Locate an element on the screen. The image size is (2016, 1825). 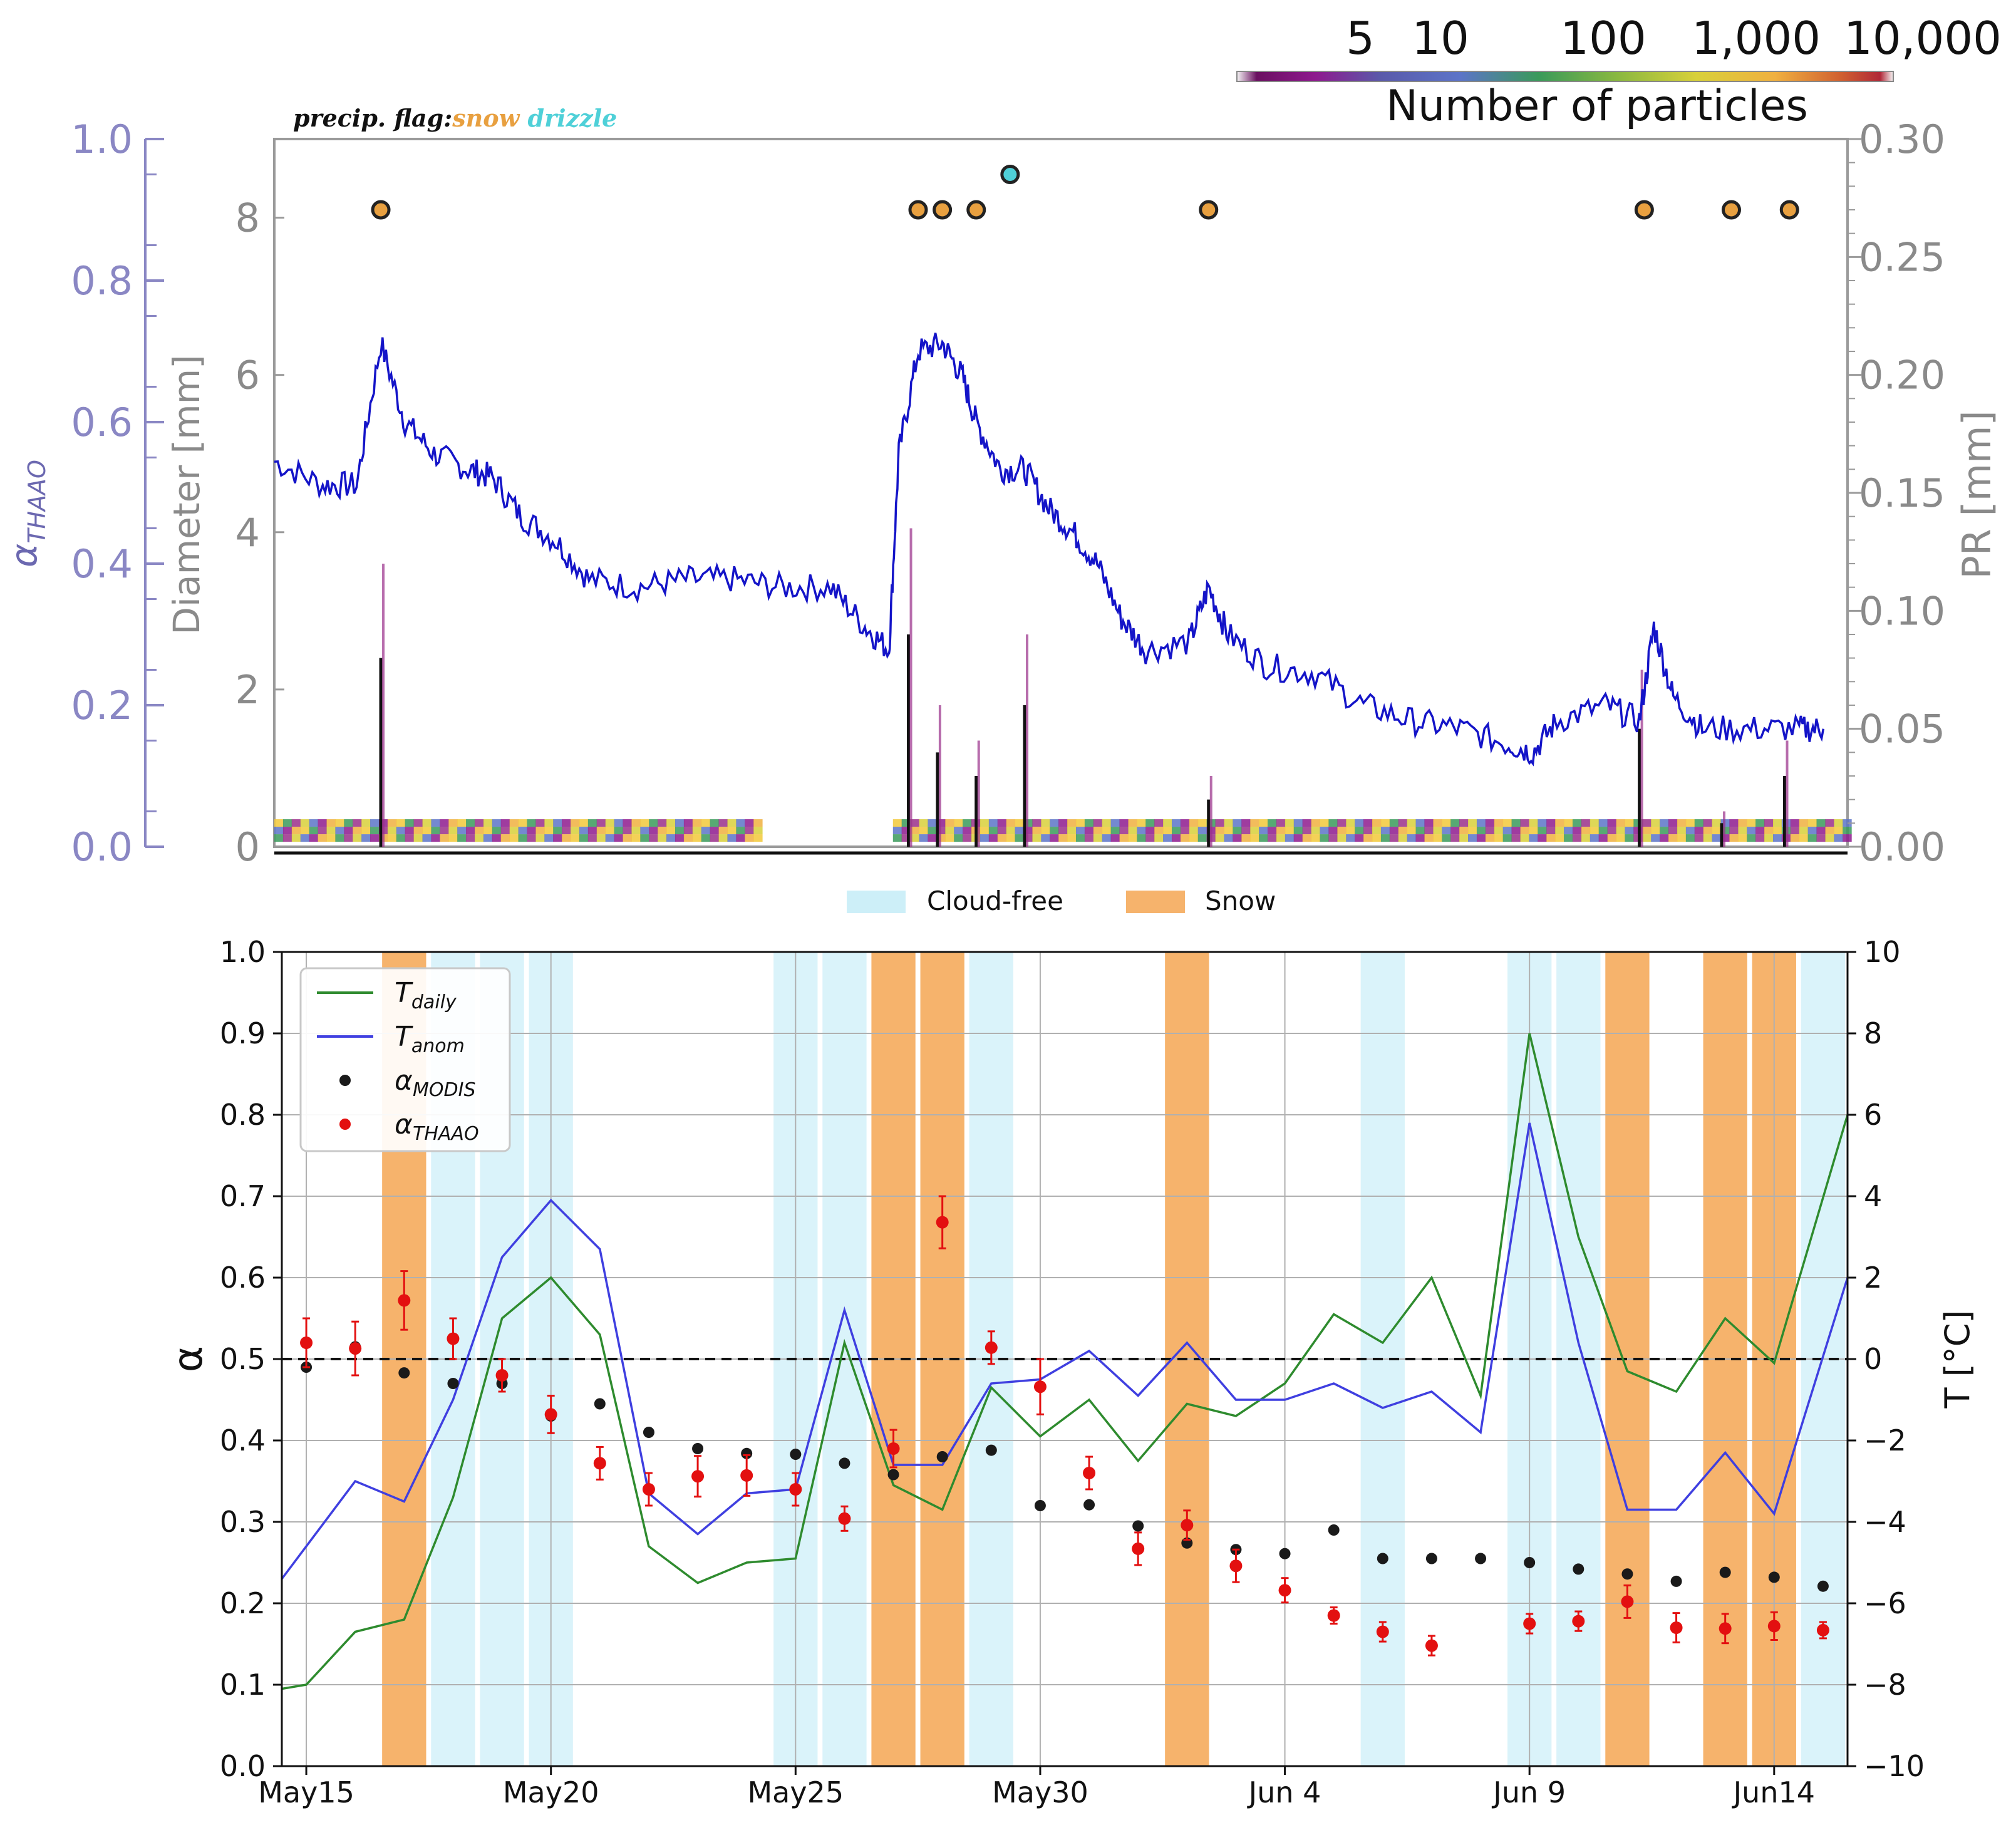
temperature-tick-label: 2 is located at coordinates (1873, 1278).